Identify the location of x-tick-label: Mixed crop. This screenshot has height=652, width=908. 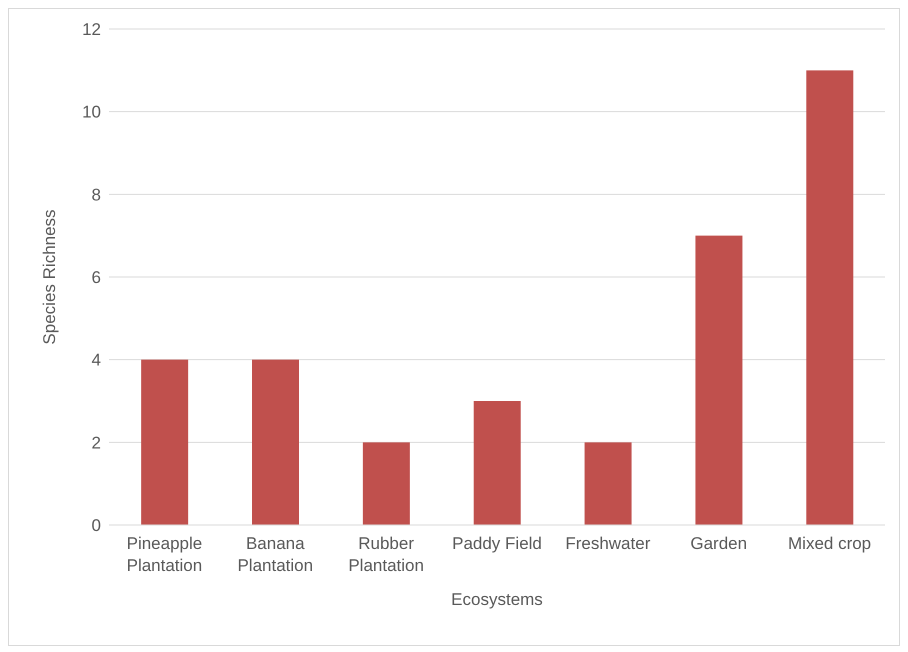
(830, 543).